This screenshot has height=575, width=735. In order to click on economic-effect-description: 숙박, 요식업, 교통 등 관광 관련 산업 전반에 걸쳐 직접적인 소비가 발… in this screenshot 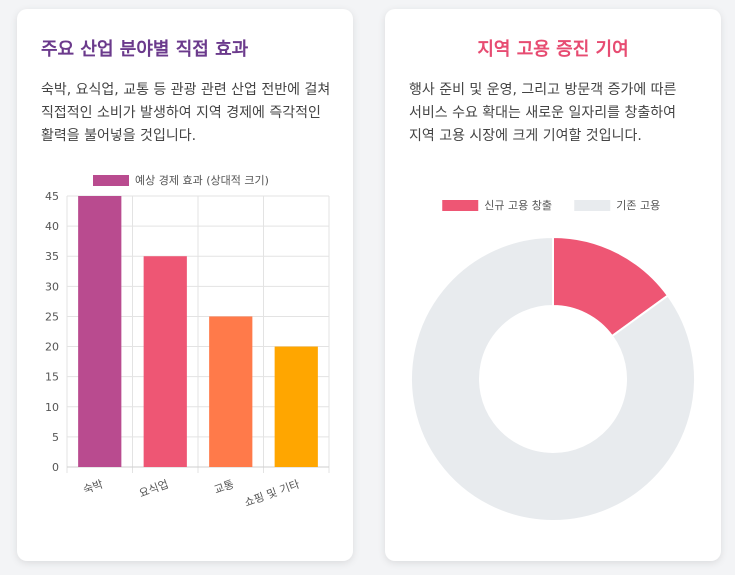, I will do `click(186, 113)`.